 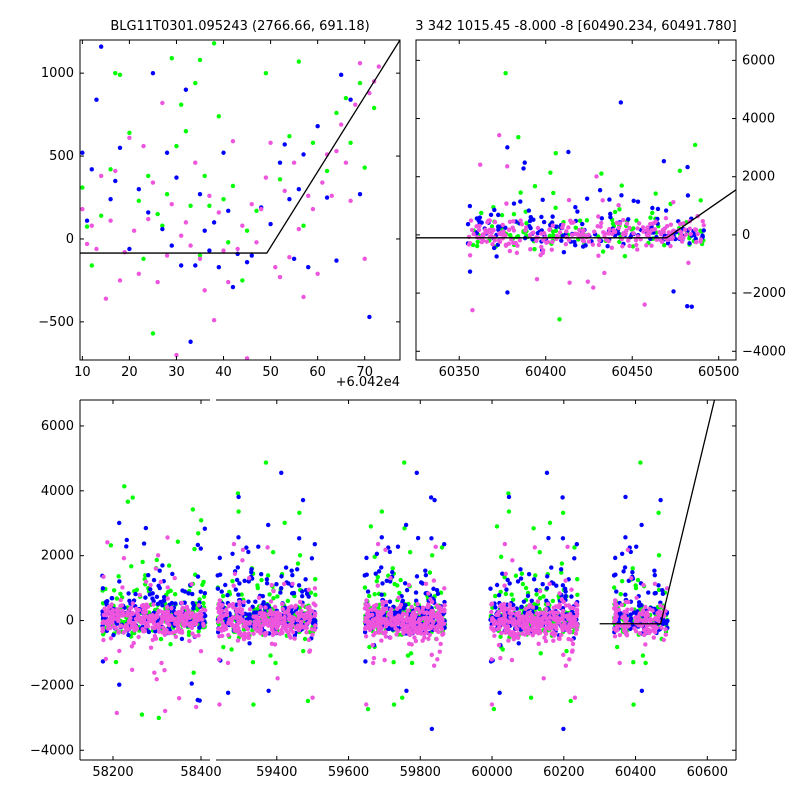 What do you see at coordinates (758, 60) in the screenshot?
I see `y-tick-label: 6000` at bounding box center [758, 60].